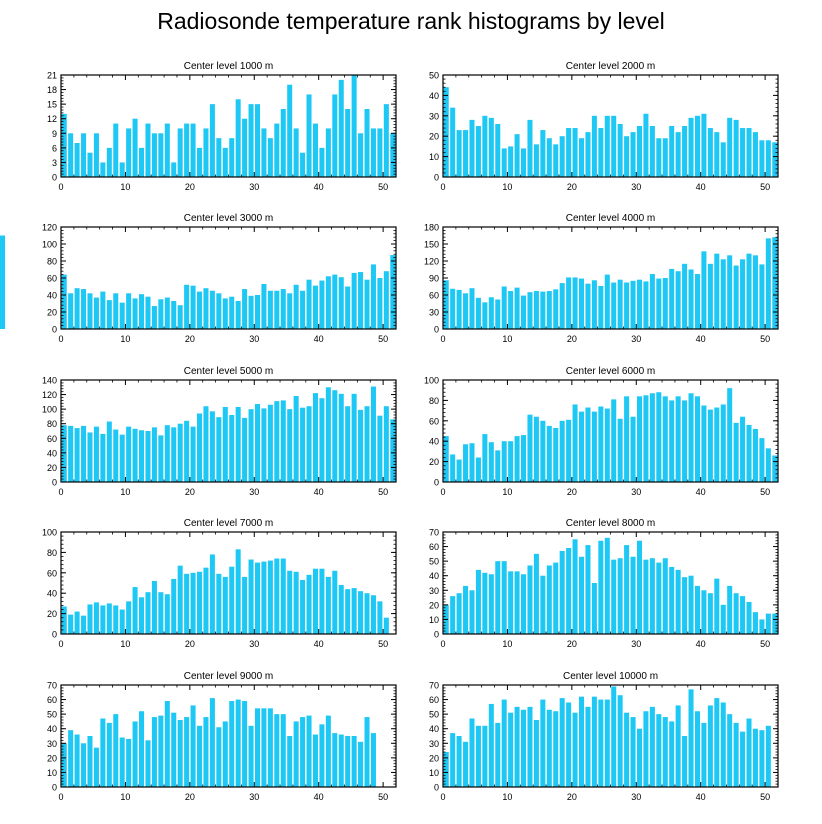  What do you see at coordinates (52, 614) in the screenshot?
I see `y-tick-label: 20` at bounding box center [52, 614].